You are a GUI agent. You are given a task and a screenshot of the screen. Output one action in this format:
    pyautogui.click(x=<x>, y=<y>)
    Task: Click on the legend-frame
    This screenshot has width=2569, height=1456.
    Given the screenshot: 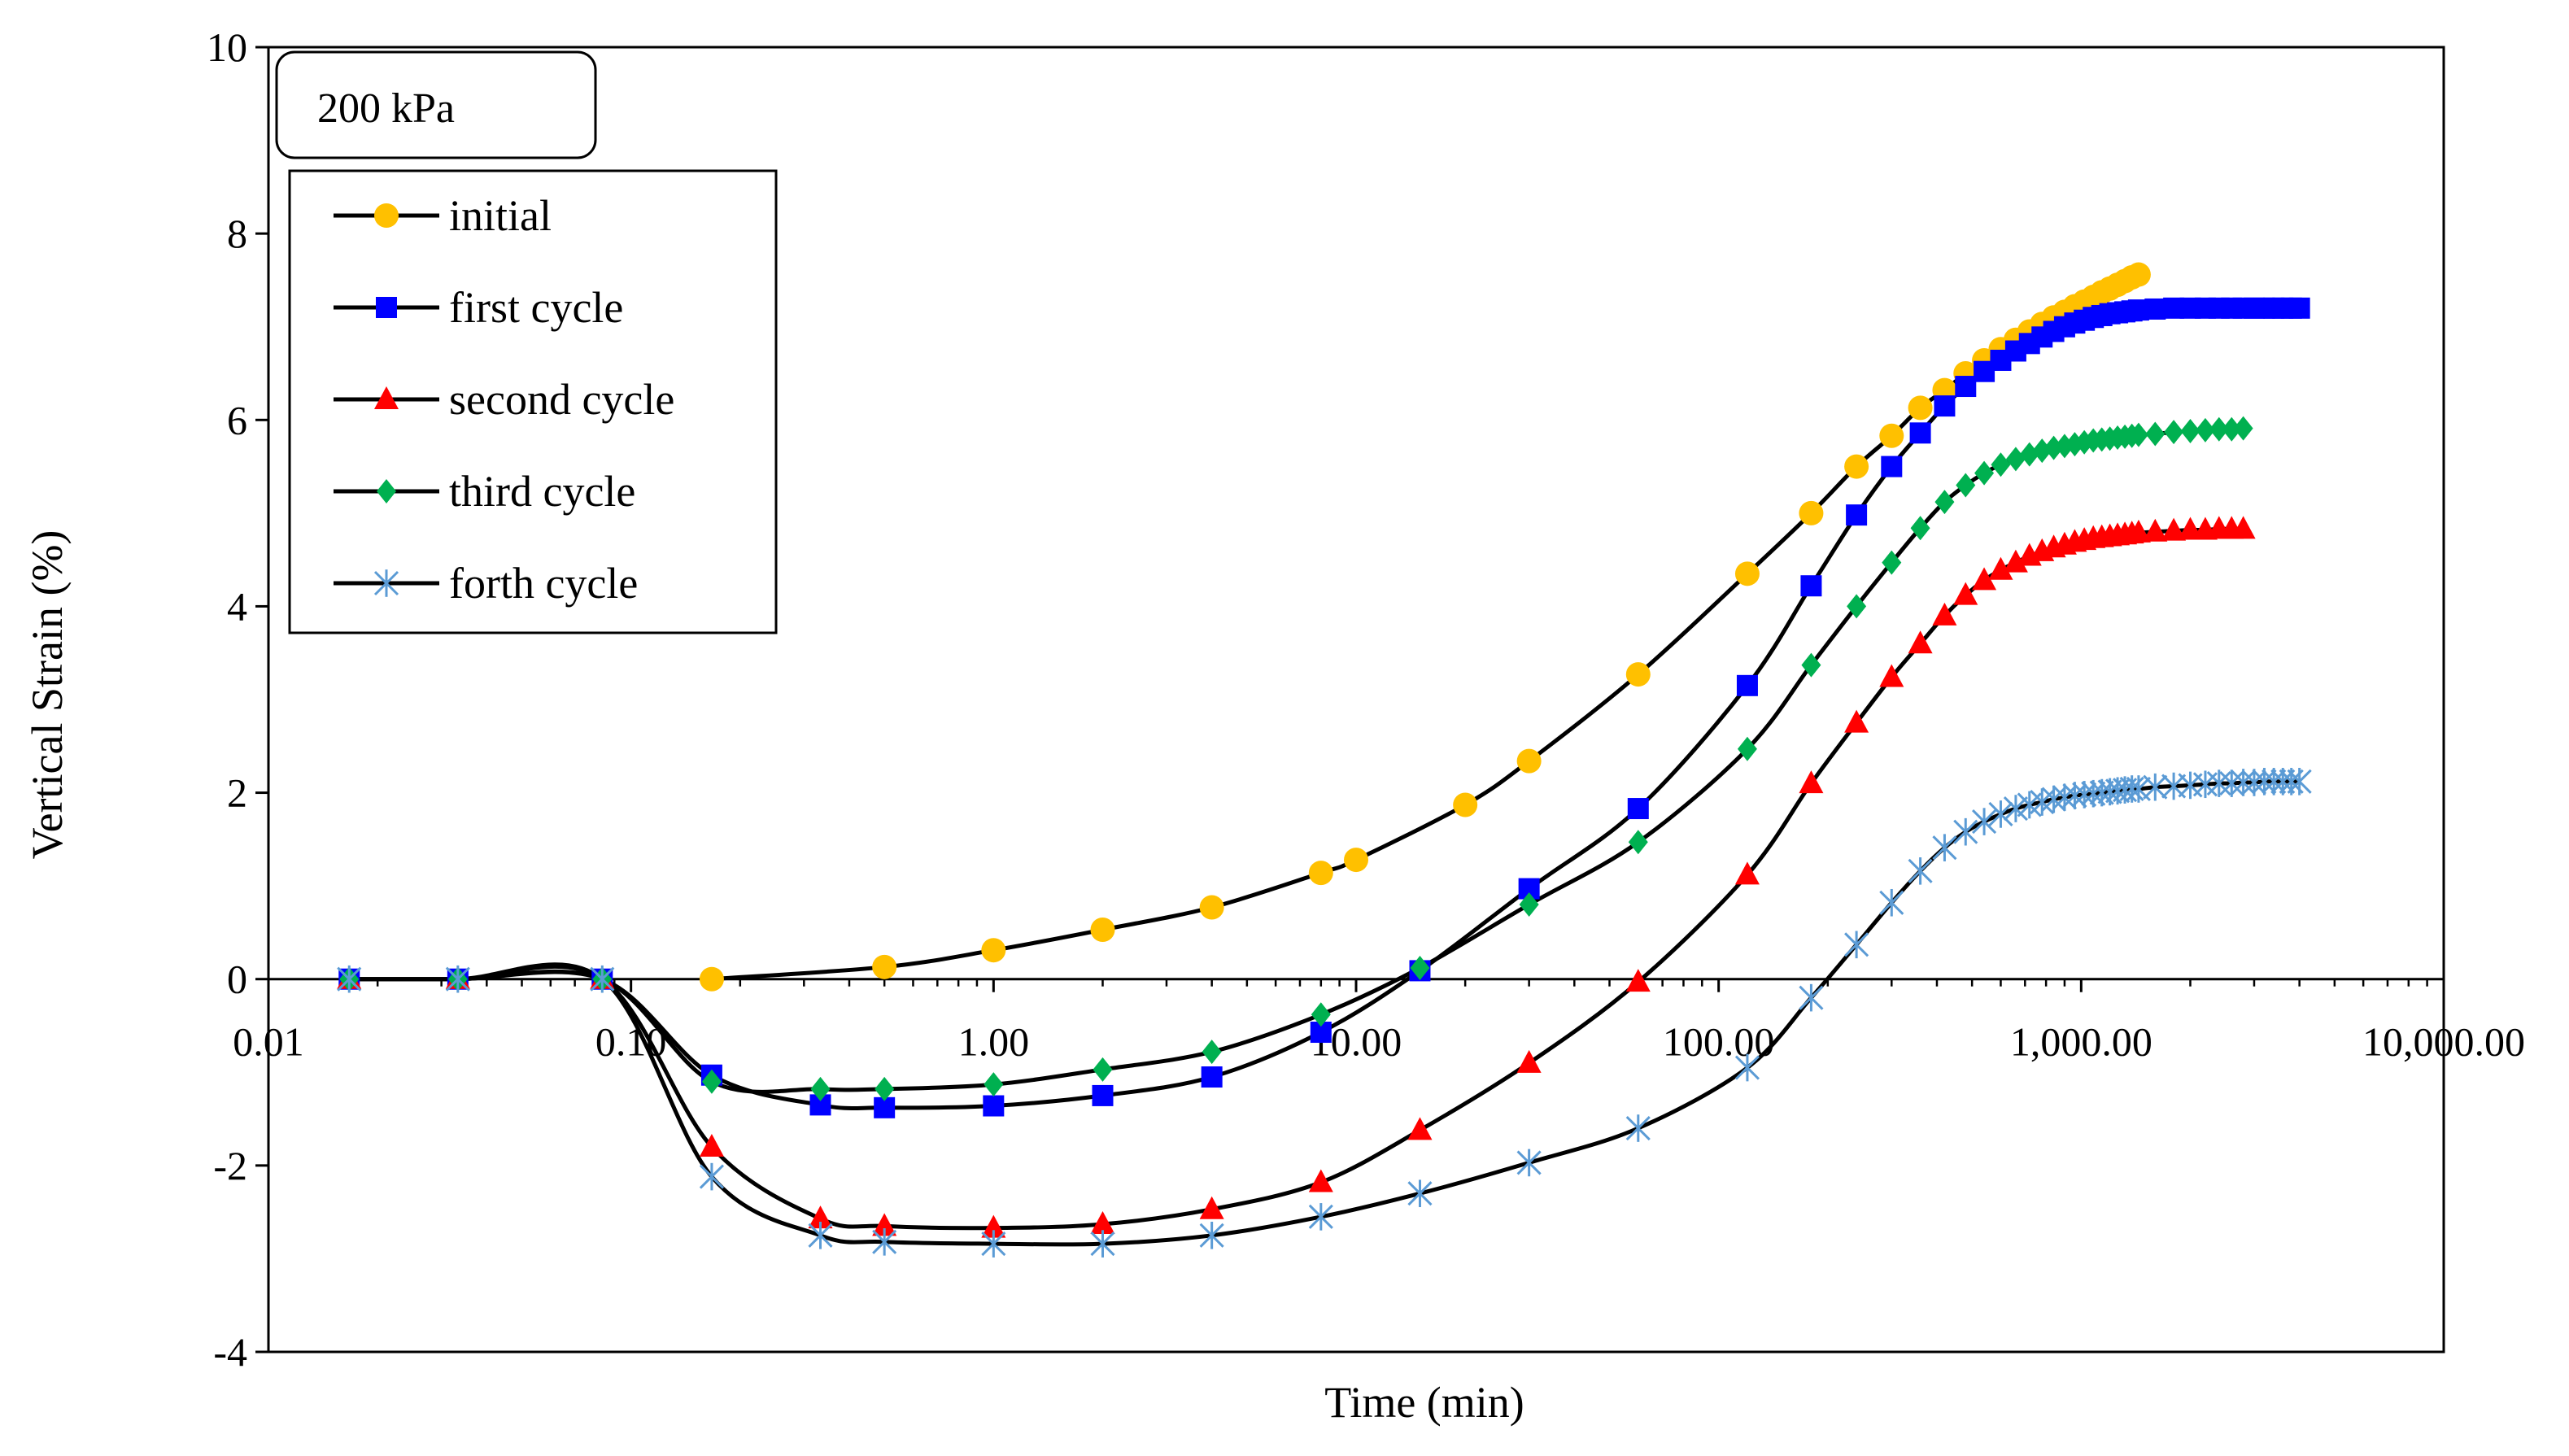 What is the action you would take?
    pyautogui.click(x=533, y=402)
    